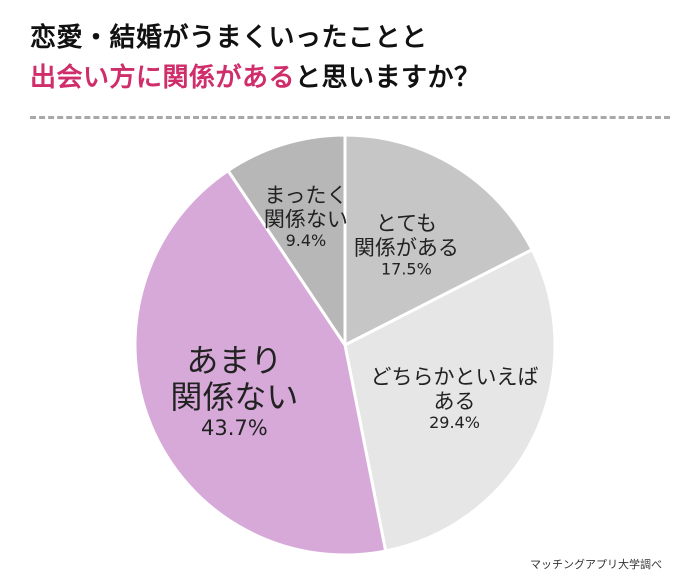 This screenshot has width=690, height=584. Describe the element at coordinates (306, 220) in the screenshot. I see `pie-label-not-at-all-related: 関係ない` at that location.